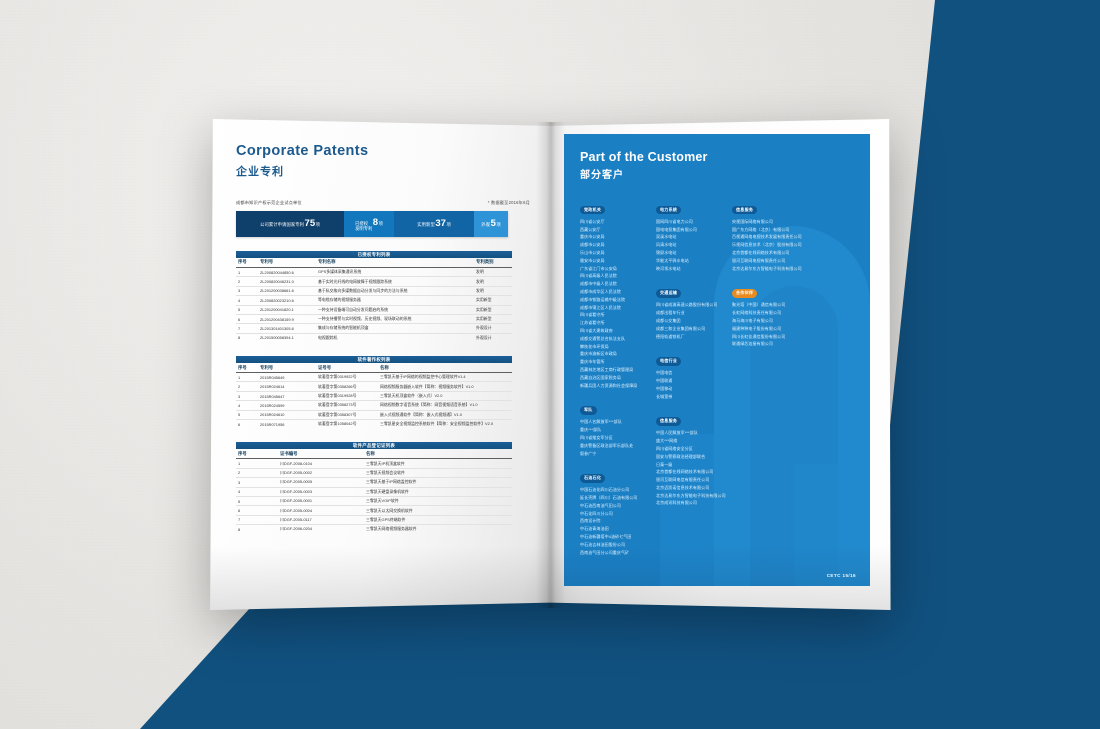  Describe the element at coordinates (364, 228) in the screenshot. I see `stat-invention-label2: 发明专利` at that location.